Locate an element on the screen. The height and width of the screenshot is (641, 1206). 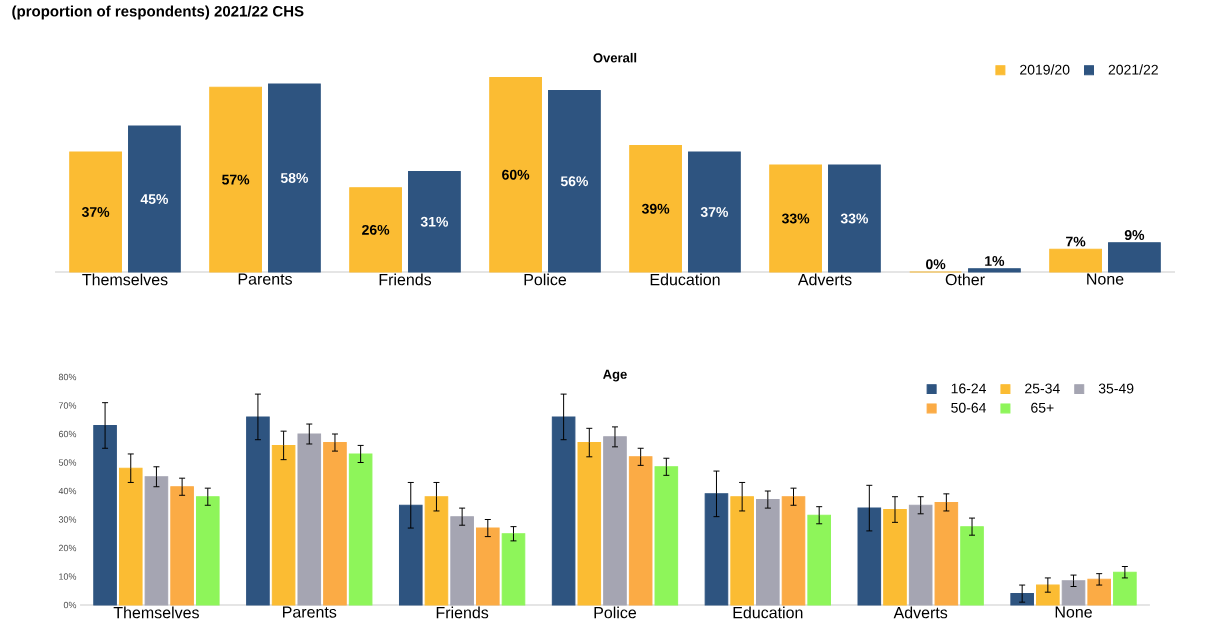
data-label: 31% is located at coordinates (434, 221).